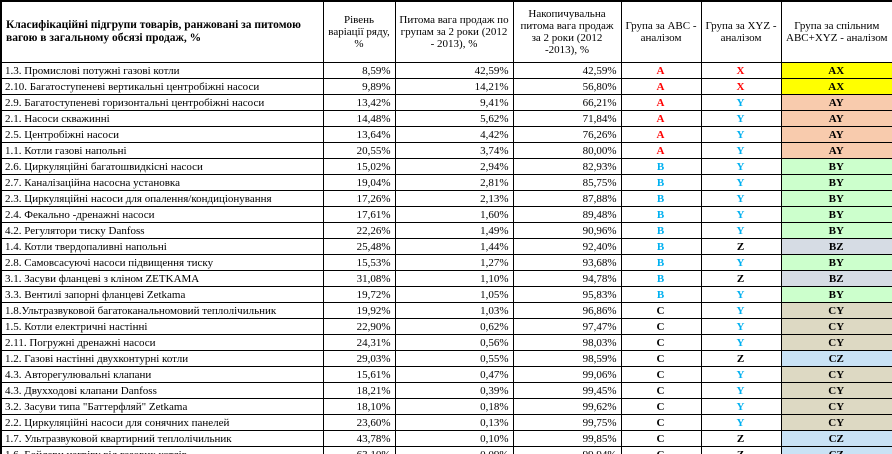 The height and width of the screenshot is (454, 892). Describe the element at coordinates (836, 70) in the screenshot. I see `combined-group-cell: AX` at that location.